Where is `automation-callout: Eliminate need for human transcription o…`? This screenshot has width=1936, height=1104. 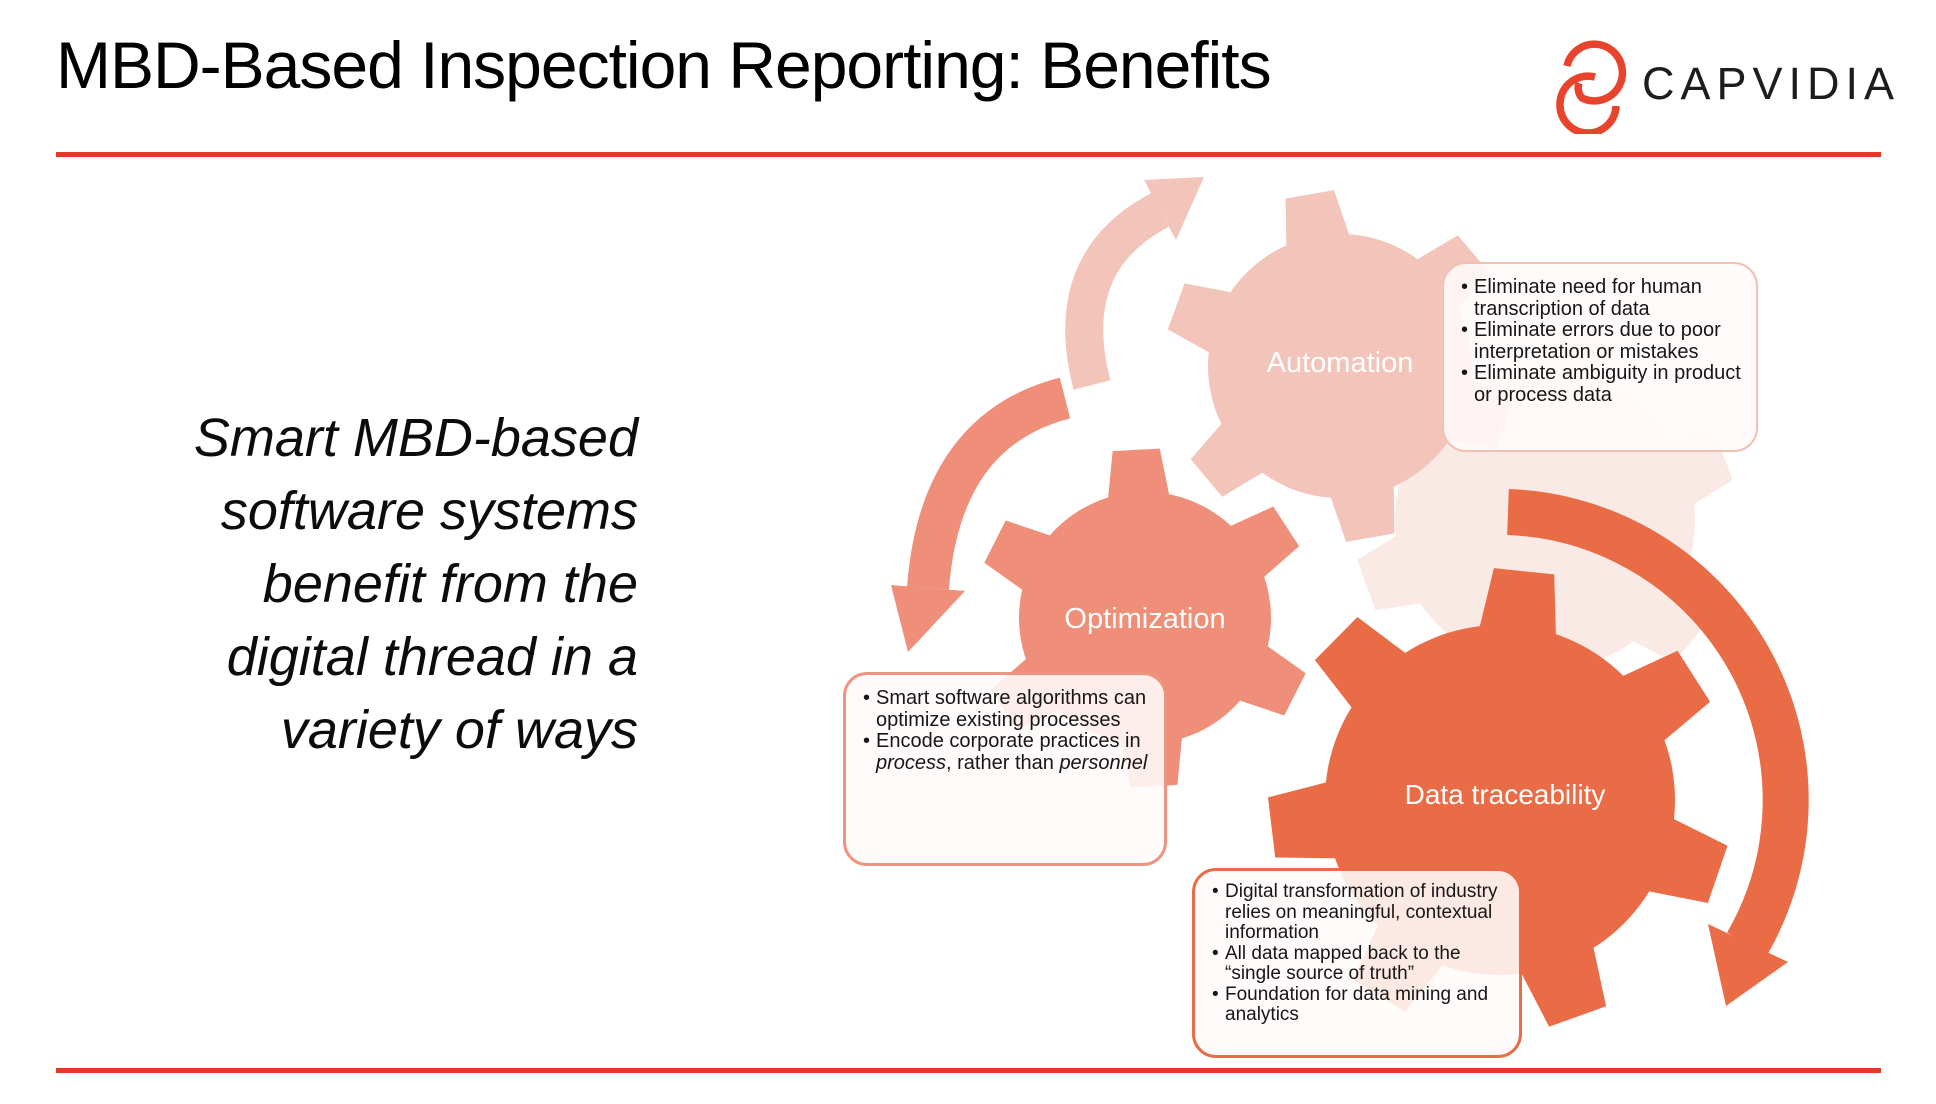 automation-callout: Eliminate need for human transcription o… is located at coordinates (1600, 357).